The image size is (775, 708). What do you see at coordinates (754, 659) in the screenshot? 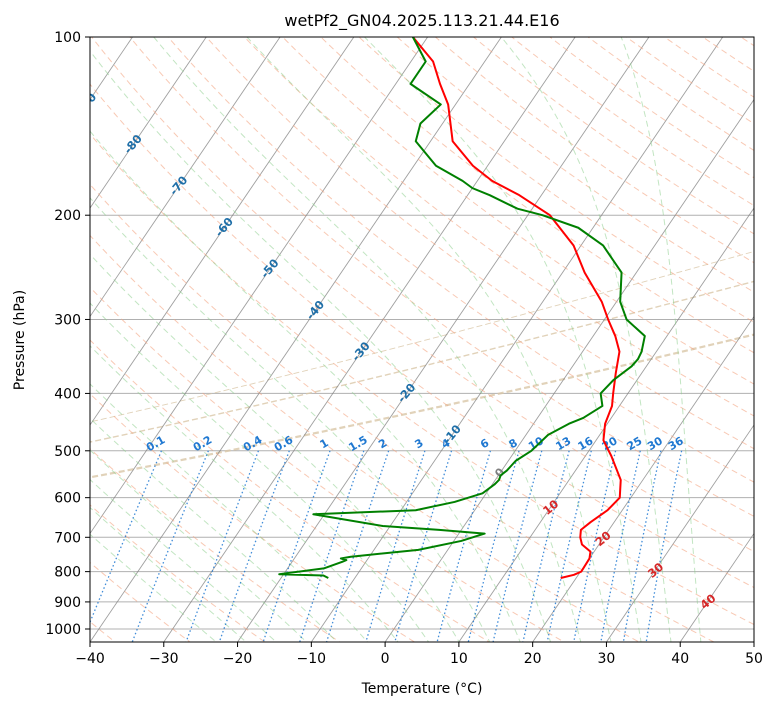
I see `x-tick-label: 50` at bounding box center [754, 659].